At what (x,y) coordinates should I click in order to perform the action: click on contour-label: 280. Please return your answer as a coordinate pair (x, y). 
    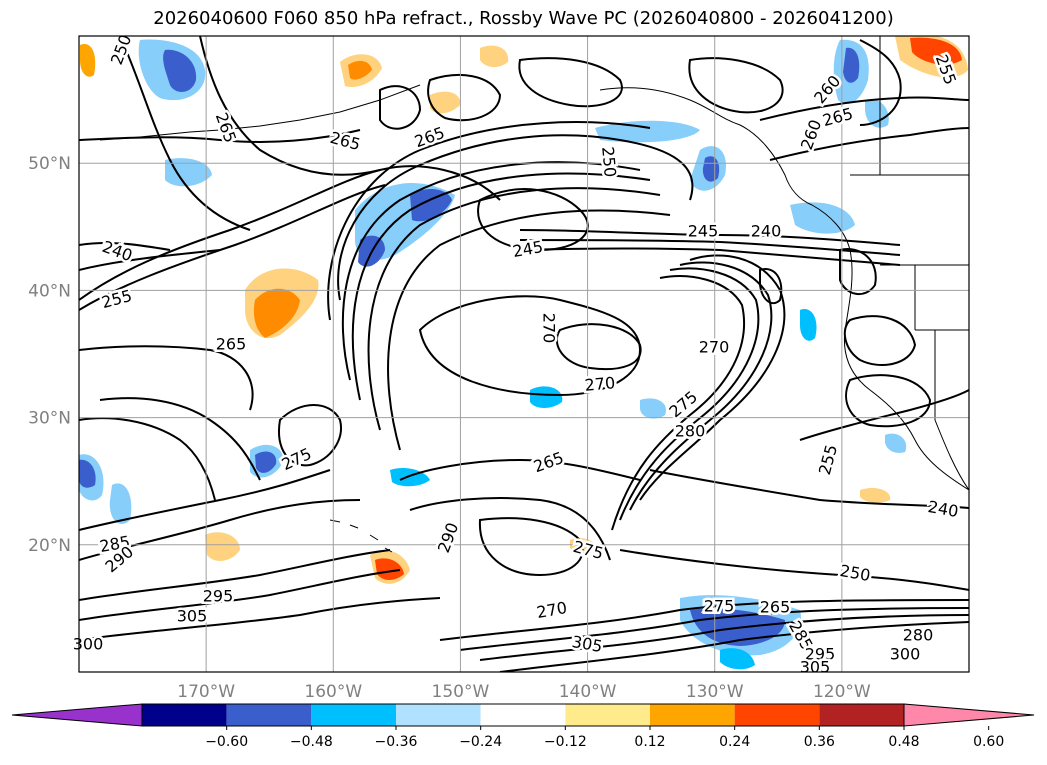
    Looking at the image, I should click on (690, 431).